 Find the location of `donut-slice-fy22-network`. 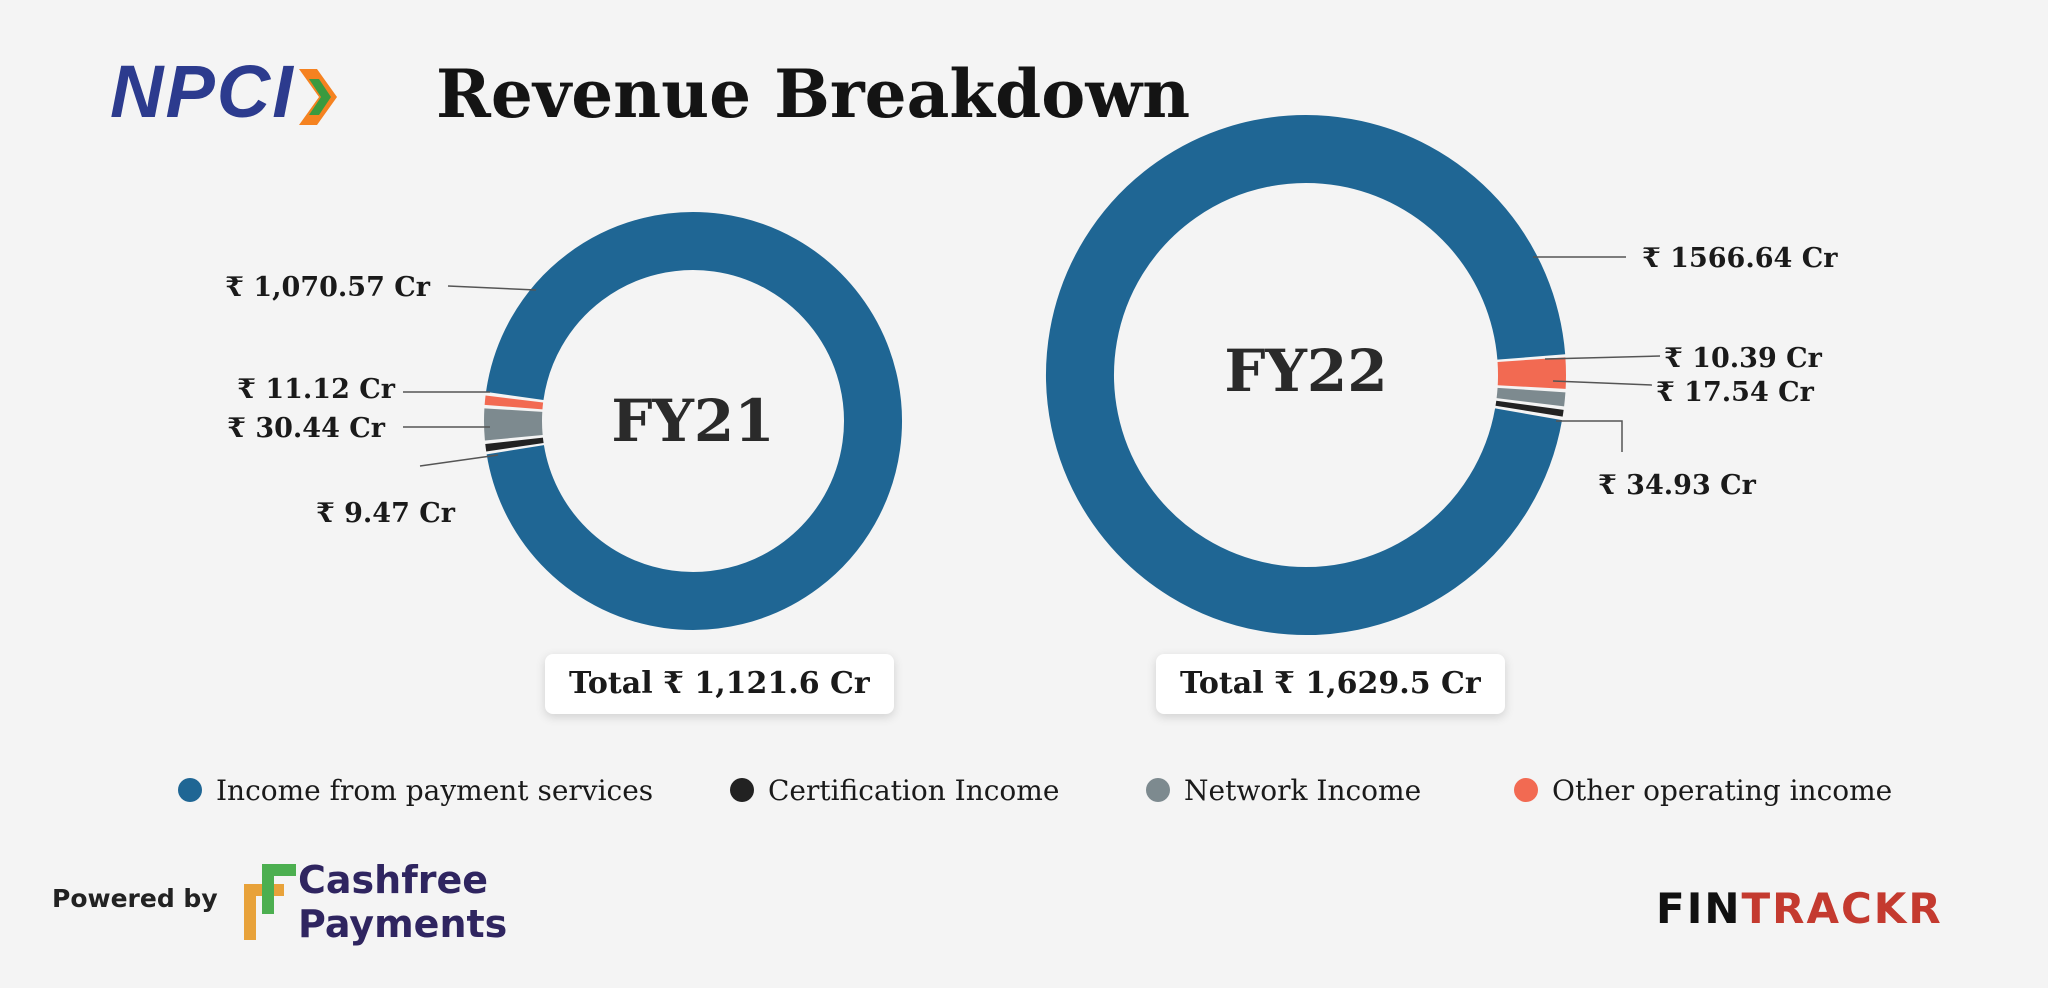

donut-slice-fy22-network is located at coordinates (1306, 375).